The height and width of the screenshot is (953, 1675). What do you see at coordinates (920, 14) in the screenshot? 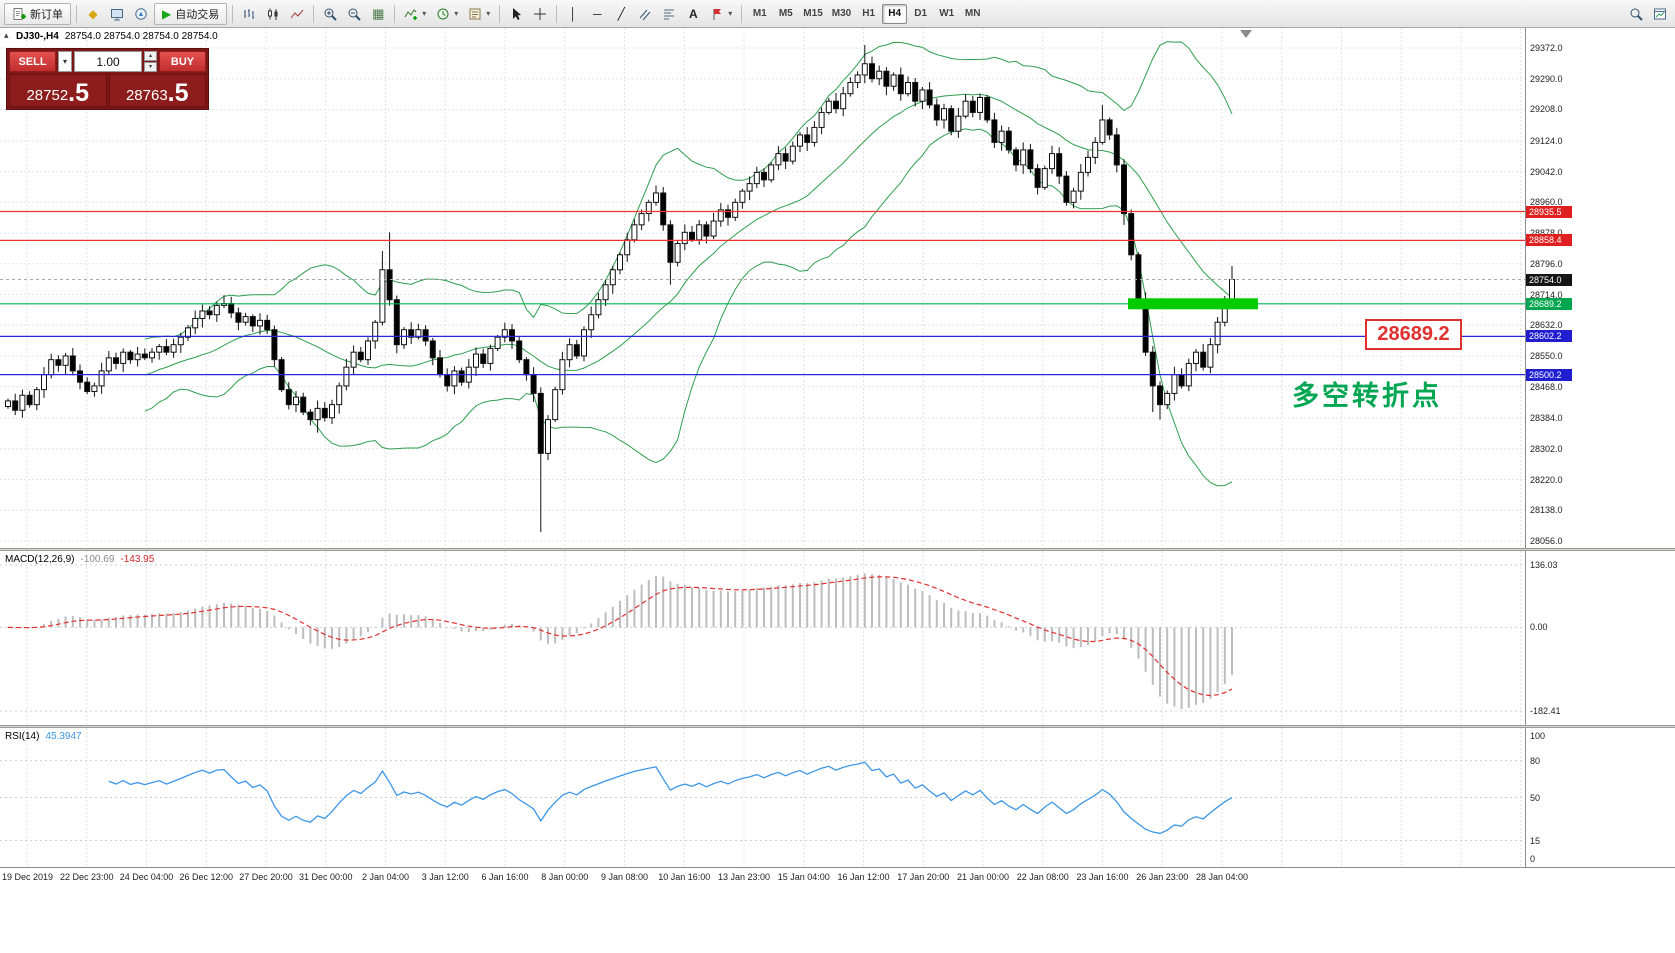
I see `timeframe-d1: D1` at bounding box center [920, 14].